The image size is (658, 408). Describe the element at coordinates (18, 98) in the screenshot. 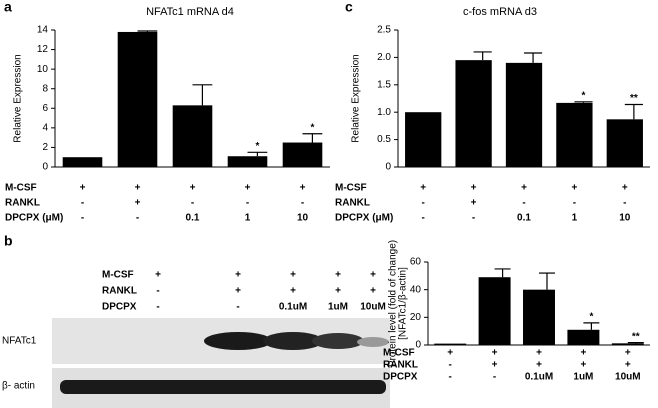

I see `y-axis-label: Relative Expression` at that location.